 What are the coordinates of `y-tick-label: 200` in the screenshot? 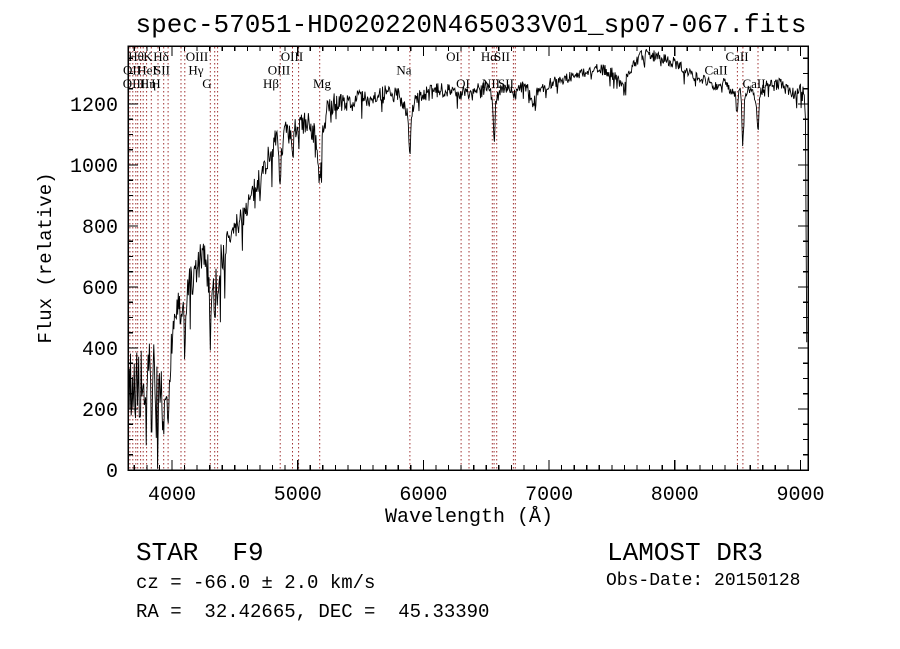 It's located at (100, 411).